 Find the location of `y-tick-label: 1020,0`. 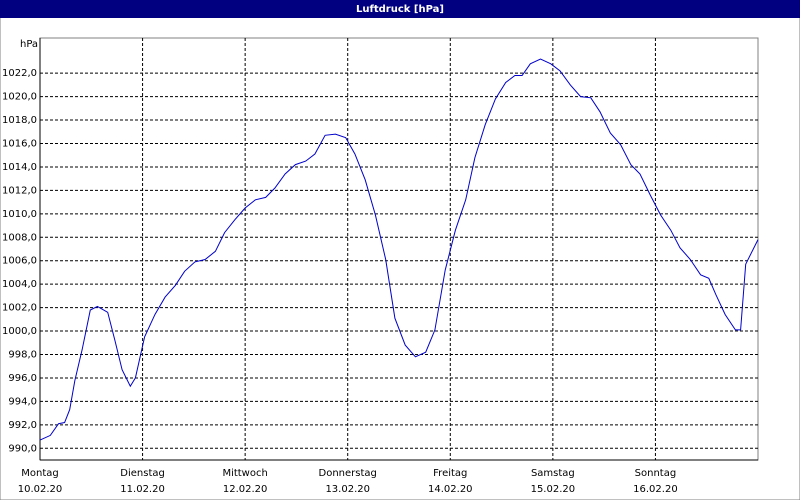

y-tick-label: 1020,0 is located at coordinates (19, 97).